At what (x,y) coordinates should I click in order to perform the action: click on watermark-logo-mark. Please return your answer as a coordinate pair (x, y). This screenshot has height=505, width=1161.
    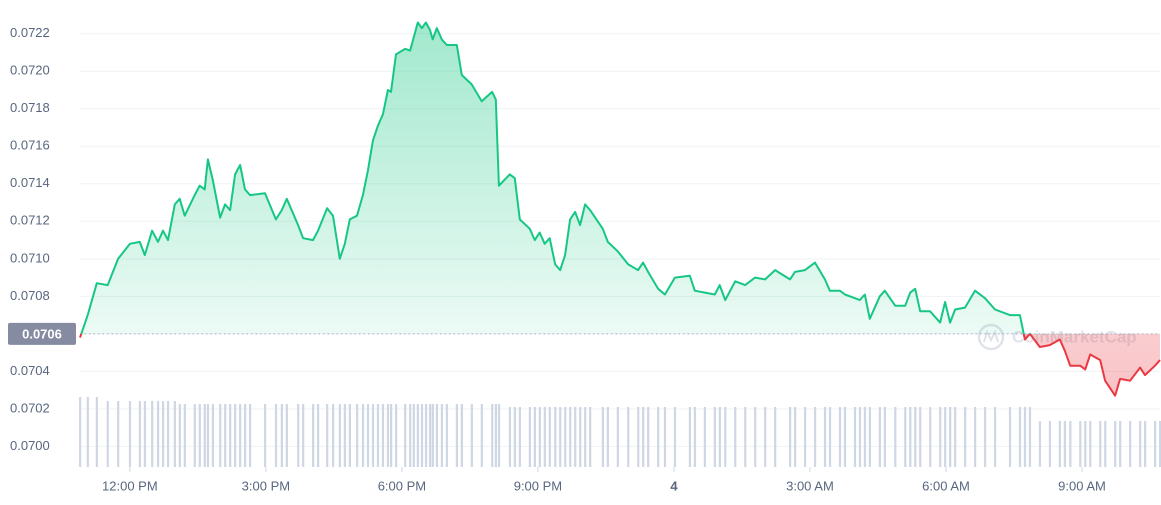
    Looking at the image, I should click on (991, 336).